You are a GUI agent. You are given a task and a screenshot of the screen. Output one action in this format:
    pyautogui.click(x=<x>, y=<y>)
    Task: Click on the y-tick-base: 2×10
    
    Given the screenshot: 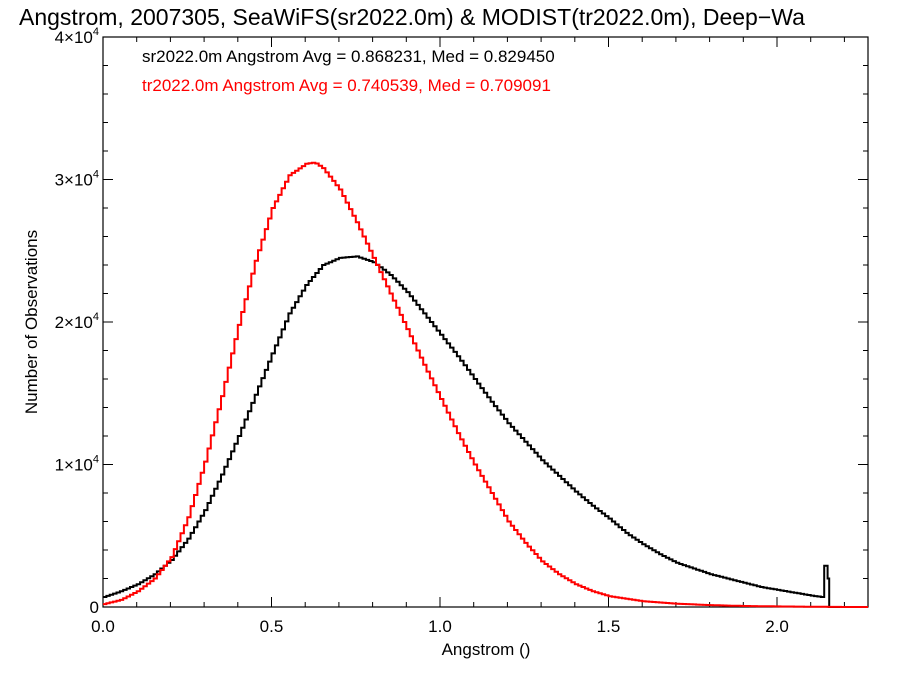 What is the action you would take?
    pyautogui.click(x=74, y=322)
    